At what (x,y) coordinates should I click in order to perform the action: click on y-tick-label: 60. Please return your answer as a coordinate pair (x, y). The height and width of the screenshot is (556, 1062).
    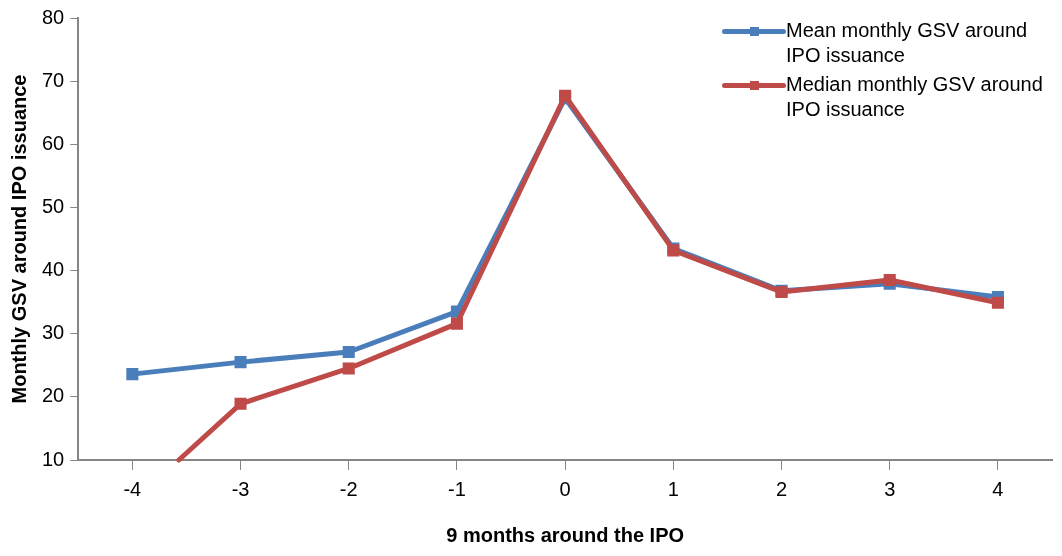
    Looking at the image, I should click on (53, 142).